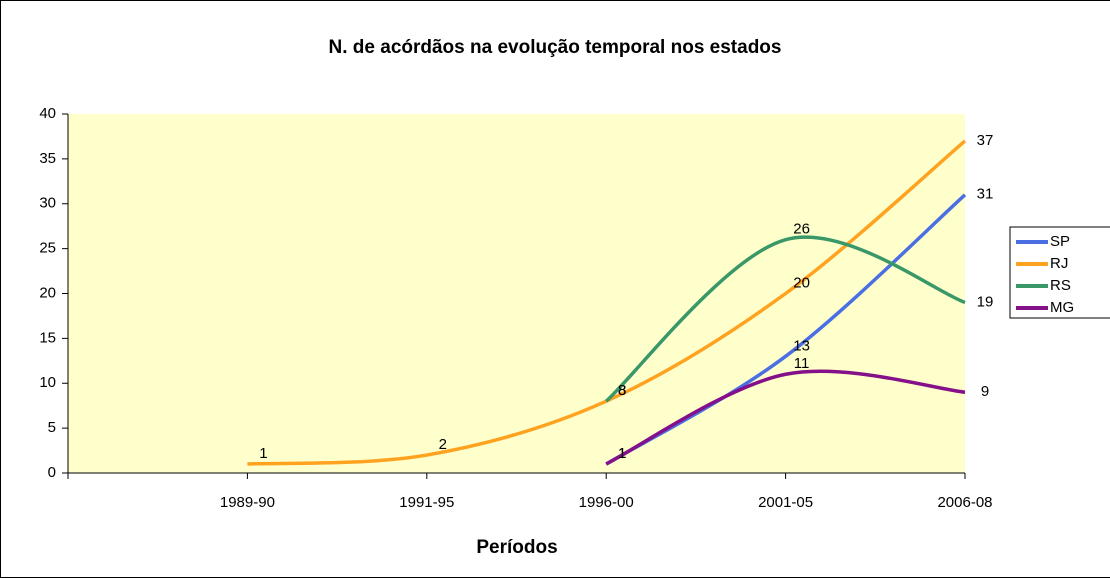 Image resolution: width=1110 pixels, height=578 pixels. Describe the element at coordinates (1059, 263) in the screenshot. I see `legend-label: RJ` at that location.